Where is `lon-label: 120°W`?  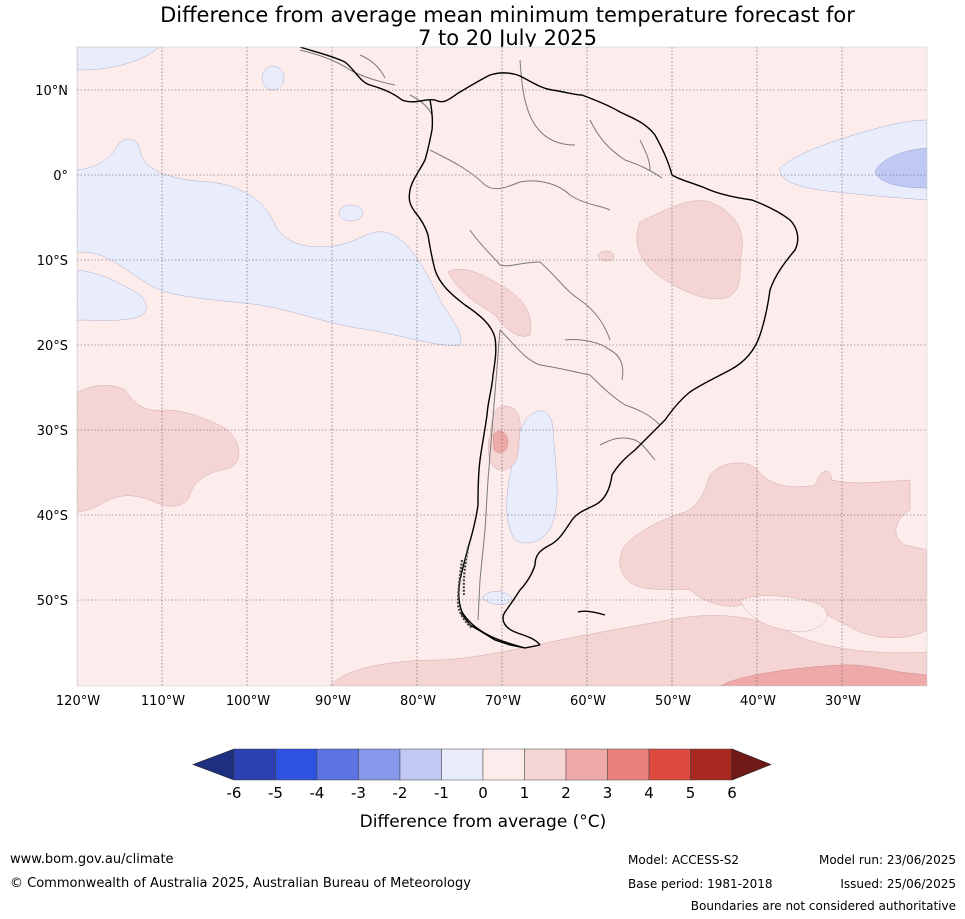 lon-label: 120°W is located at coordinates (78, 701).